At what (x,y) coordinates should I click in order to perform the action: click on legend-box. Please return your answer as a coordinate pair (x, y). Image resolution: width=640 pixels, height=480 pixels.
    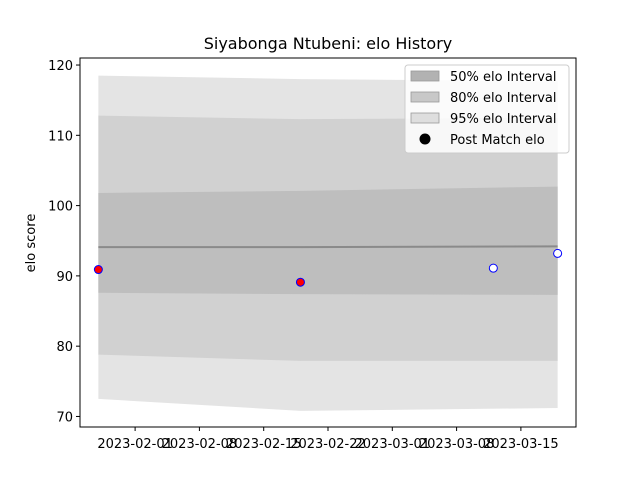
    Looking at the image, I should click on (487, 109).